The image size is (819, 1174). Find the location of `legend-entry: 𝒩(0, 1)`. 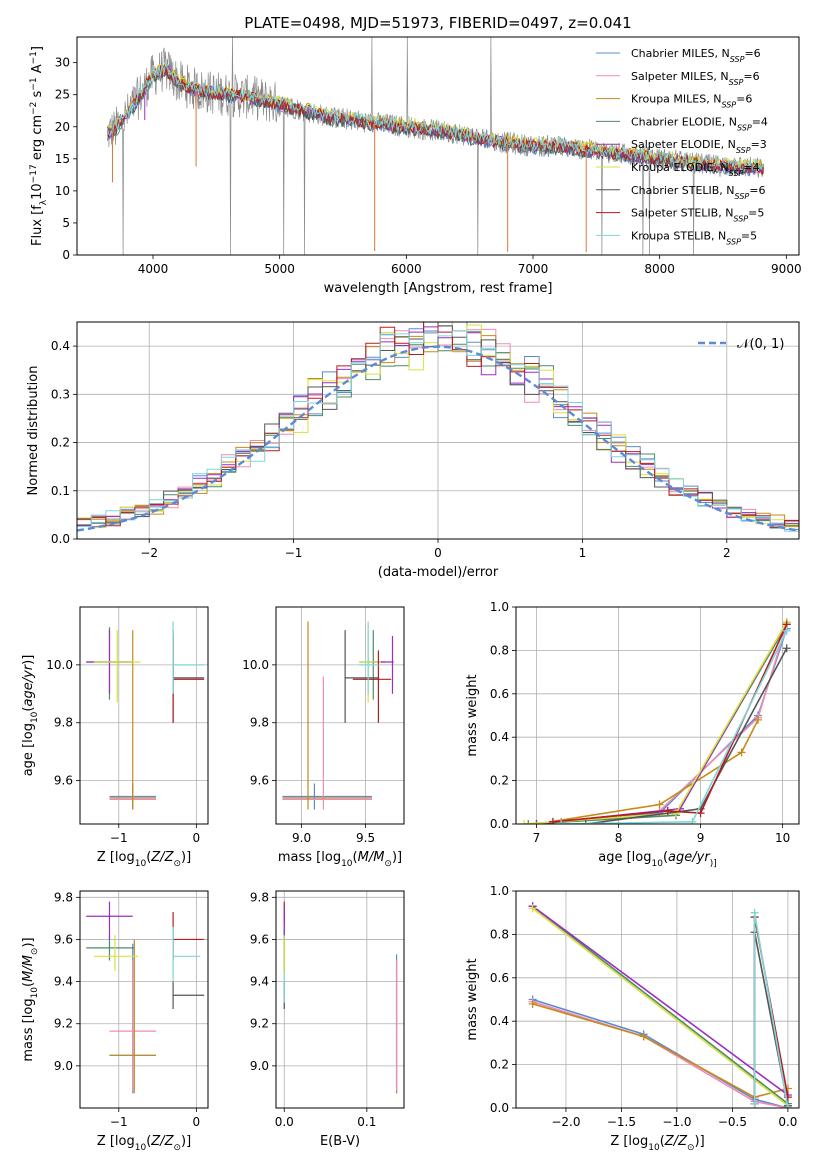

legend-entry: 𝒩(0, 1) is located at coordinates (760, 344).